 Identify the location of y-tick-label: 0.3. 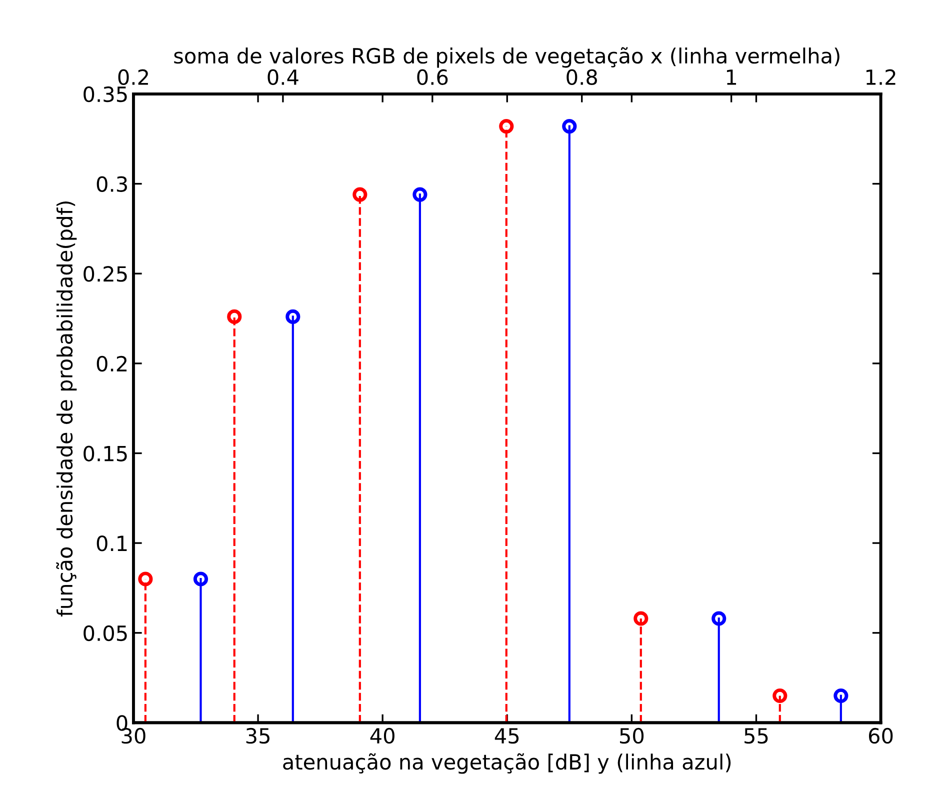
(111, 184).